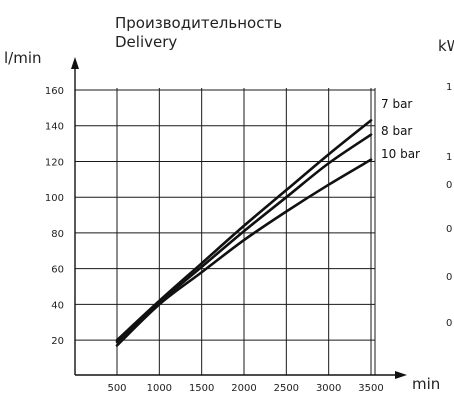 The height and width of the screenshot is (399, 454). I want to click on y-tick-label: 160, so click(54, 91).